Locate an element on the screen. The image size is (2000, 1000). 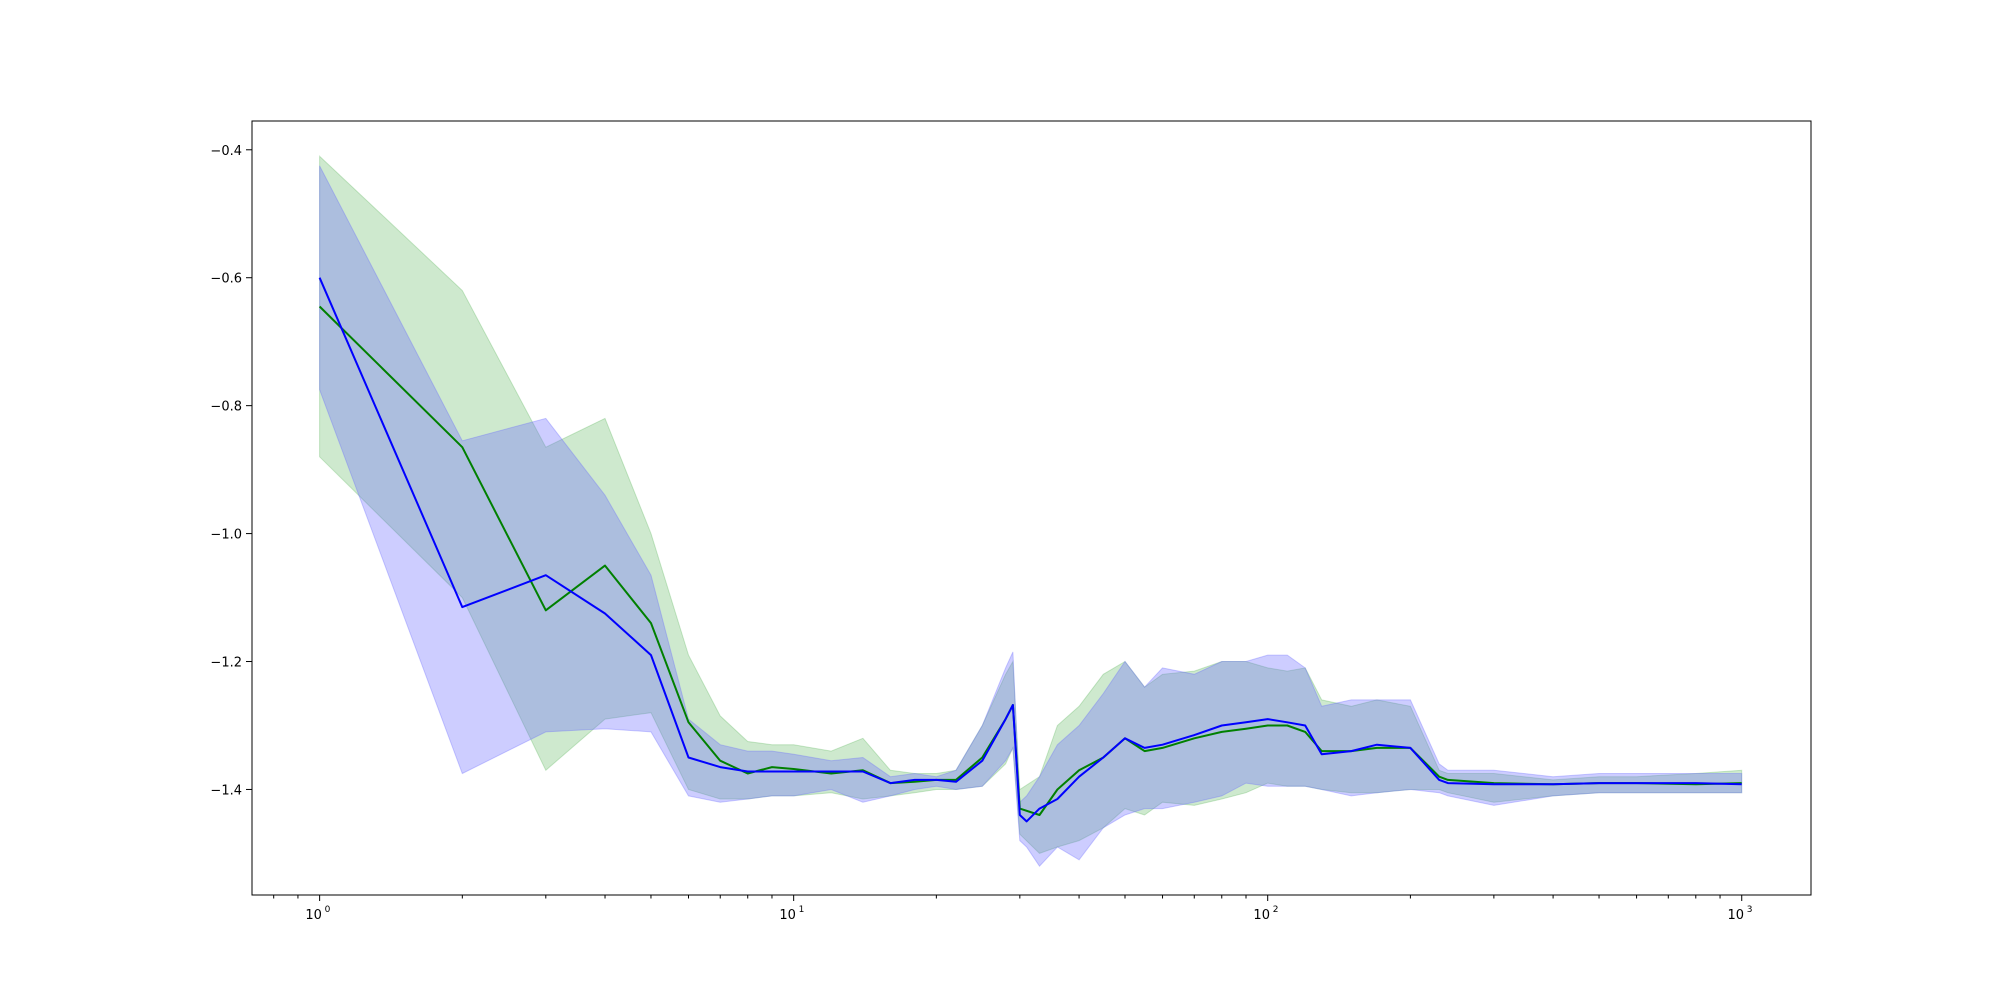
y-axis: −0.4 −0.6 −0.8 −1.0 −1.2 −1.4 is located at coordinates (231, 471).